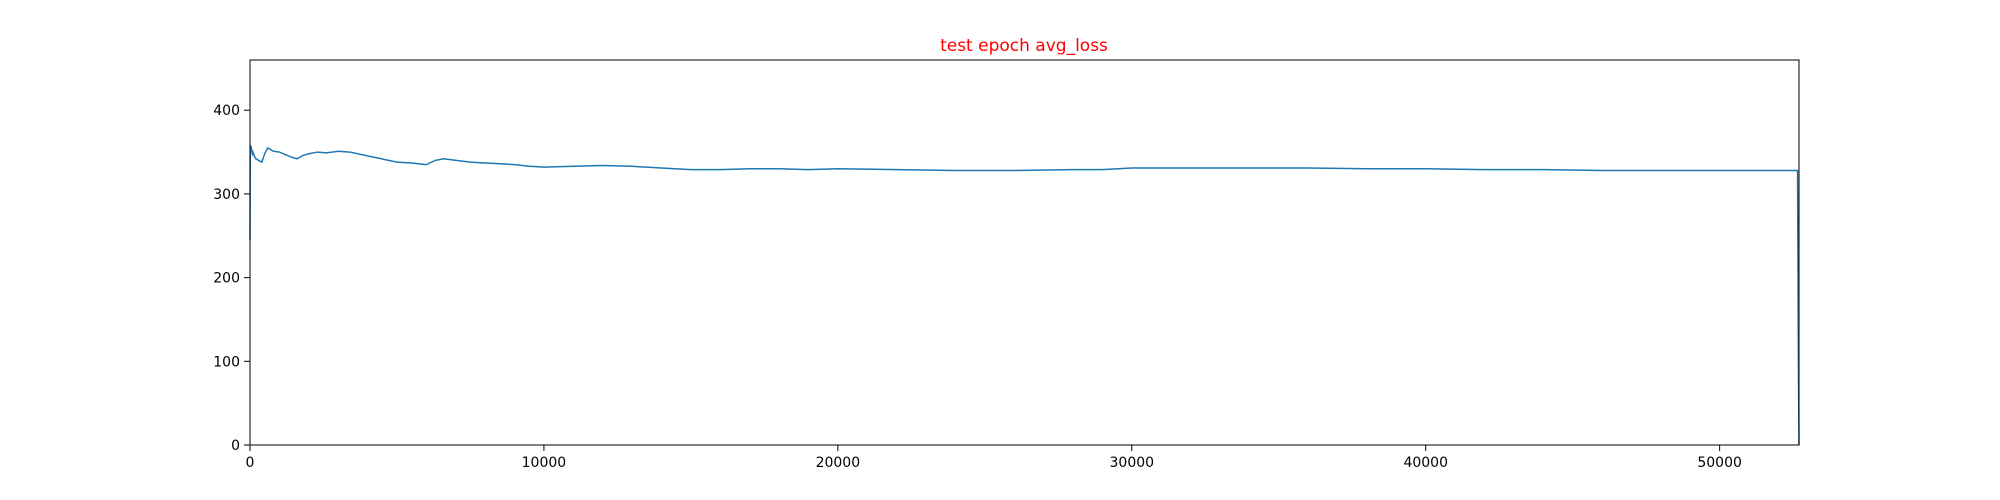  I want to click on y-tick-label: 400, so click(226, 111).